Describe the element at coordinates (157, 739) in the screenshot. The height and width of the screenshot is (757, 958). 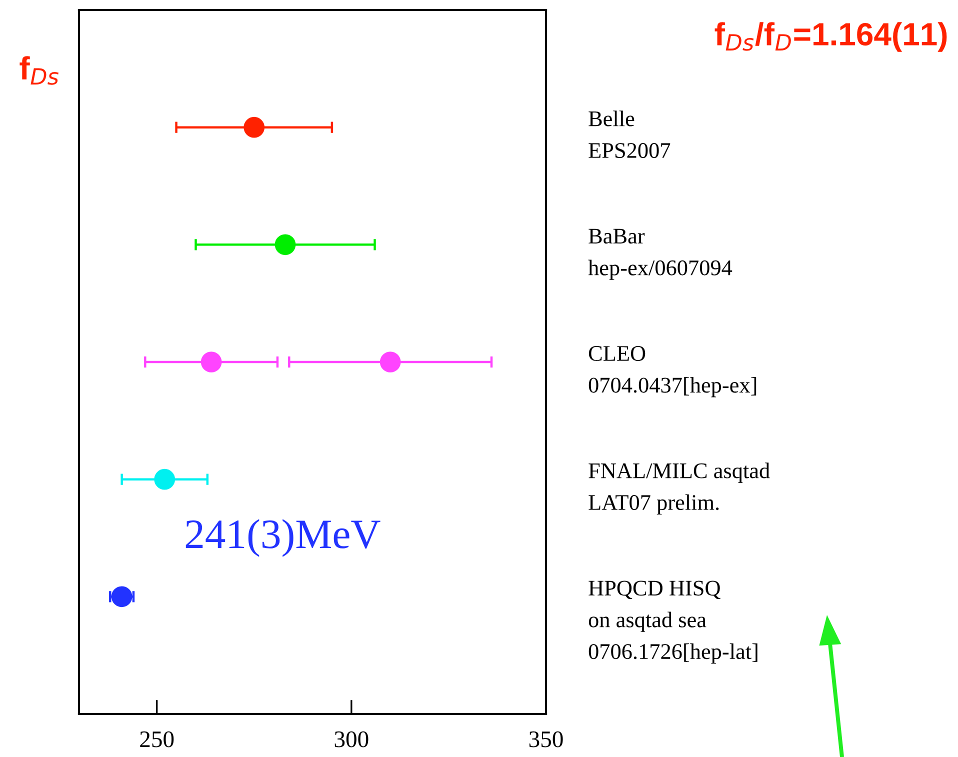
I see `x-tick-label: 250` at that location.